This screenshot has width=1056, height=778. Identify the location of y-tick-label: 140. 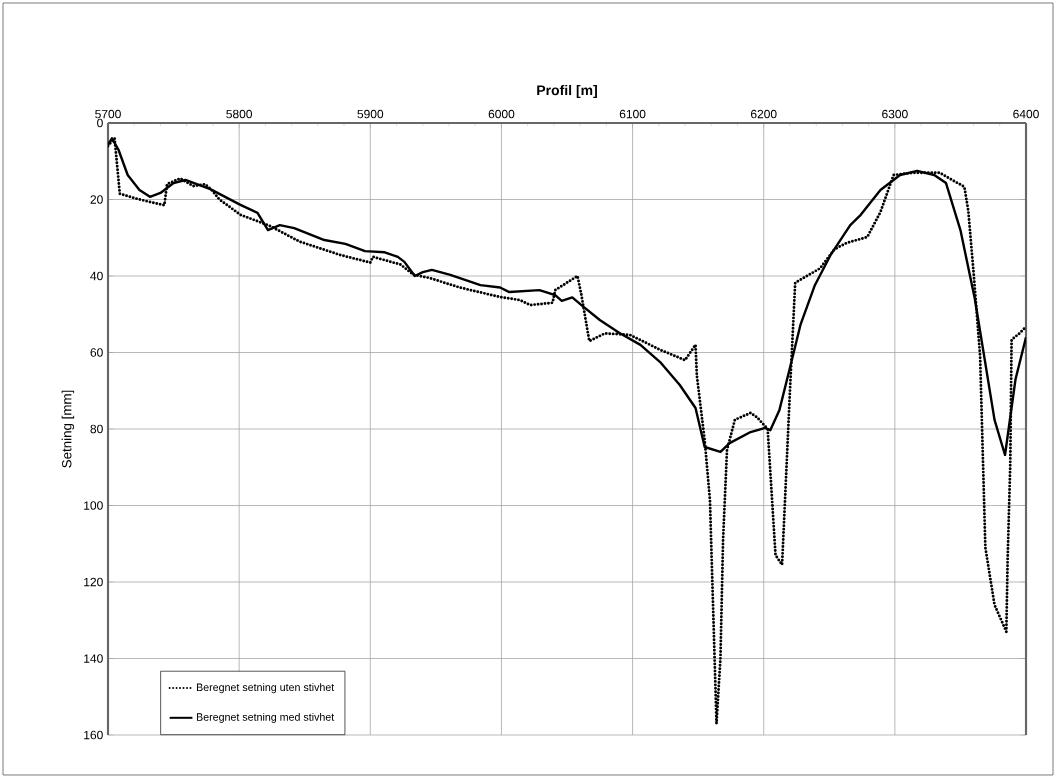
(93, 658).